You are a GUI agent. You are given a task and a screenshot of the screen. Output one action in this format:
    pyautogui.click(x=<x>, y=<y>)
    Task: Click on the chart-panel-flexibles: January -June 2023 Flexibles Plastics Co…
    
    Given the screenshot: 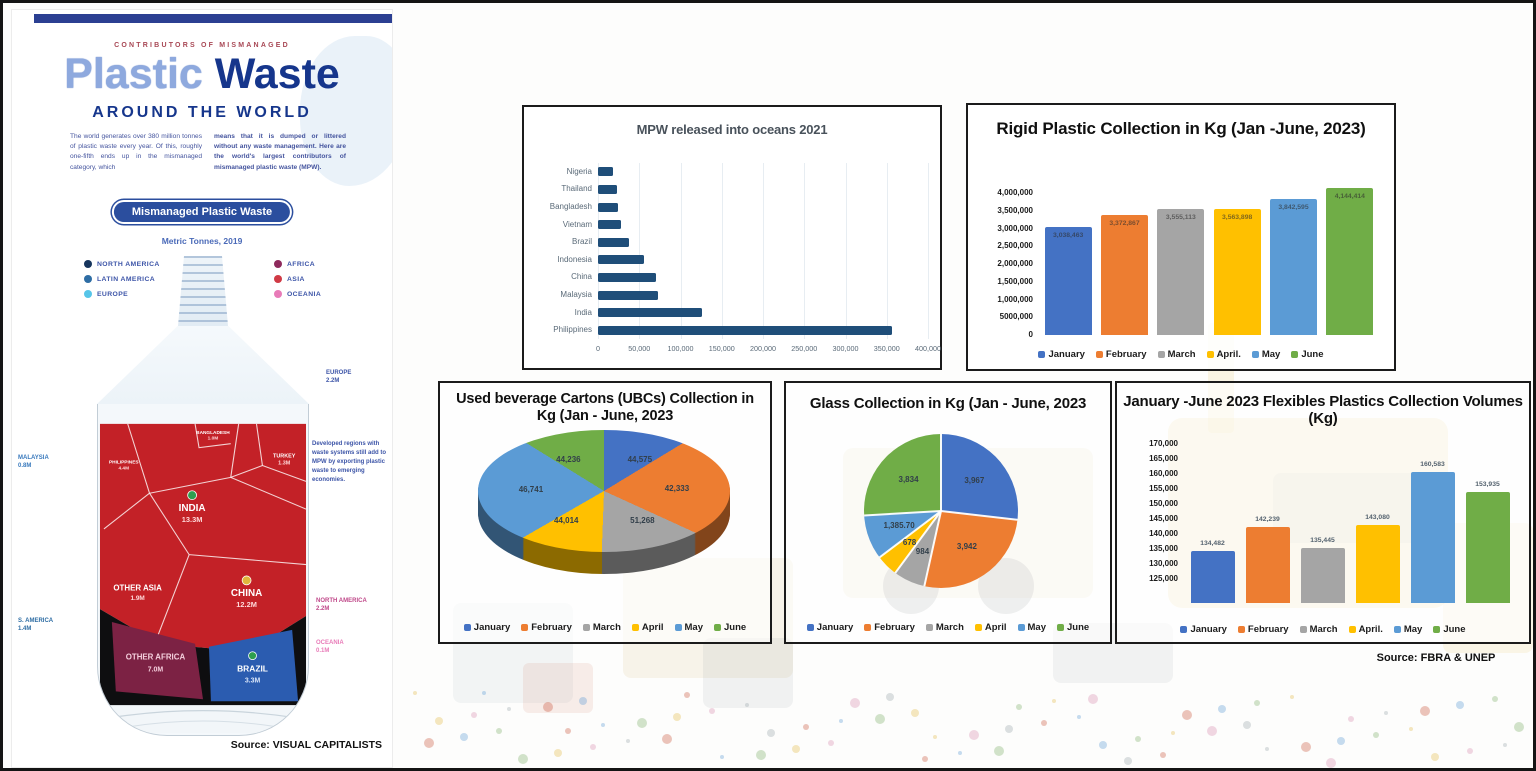 What is the action you would take?
    pyautogui.click(x=1323, y=512)
    